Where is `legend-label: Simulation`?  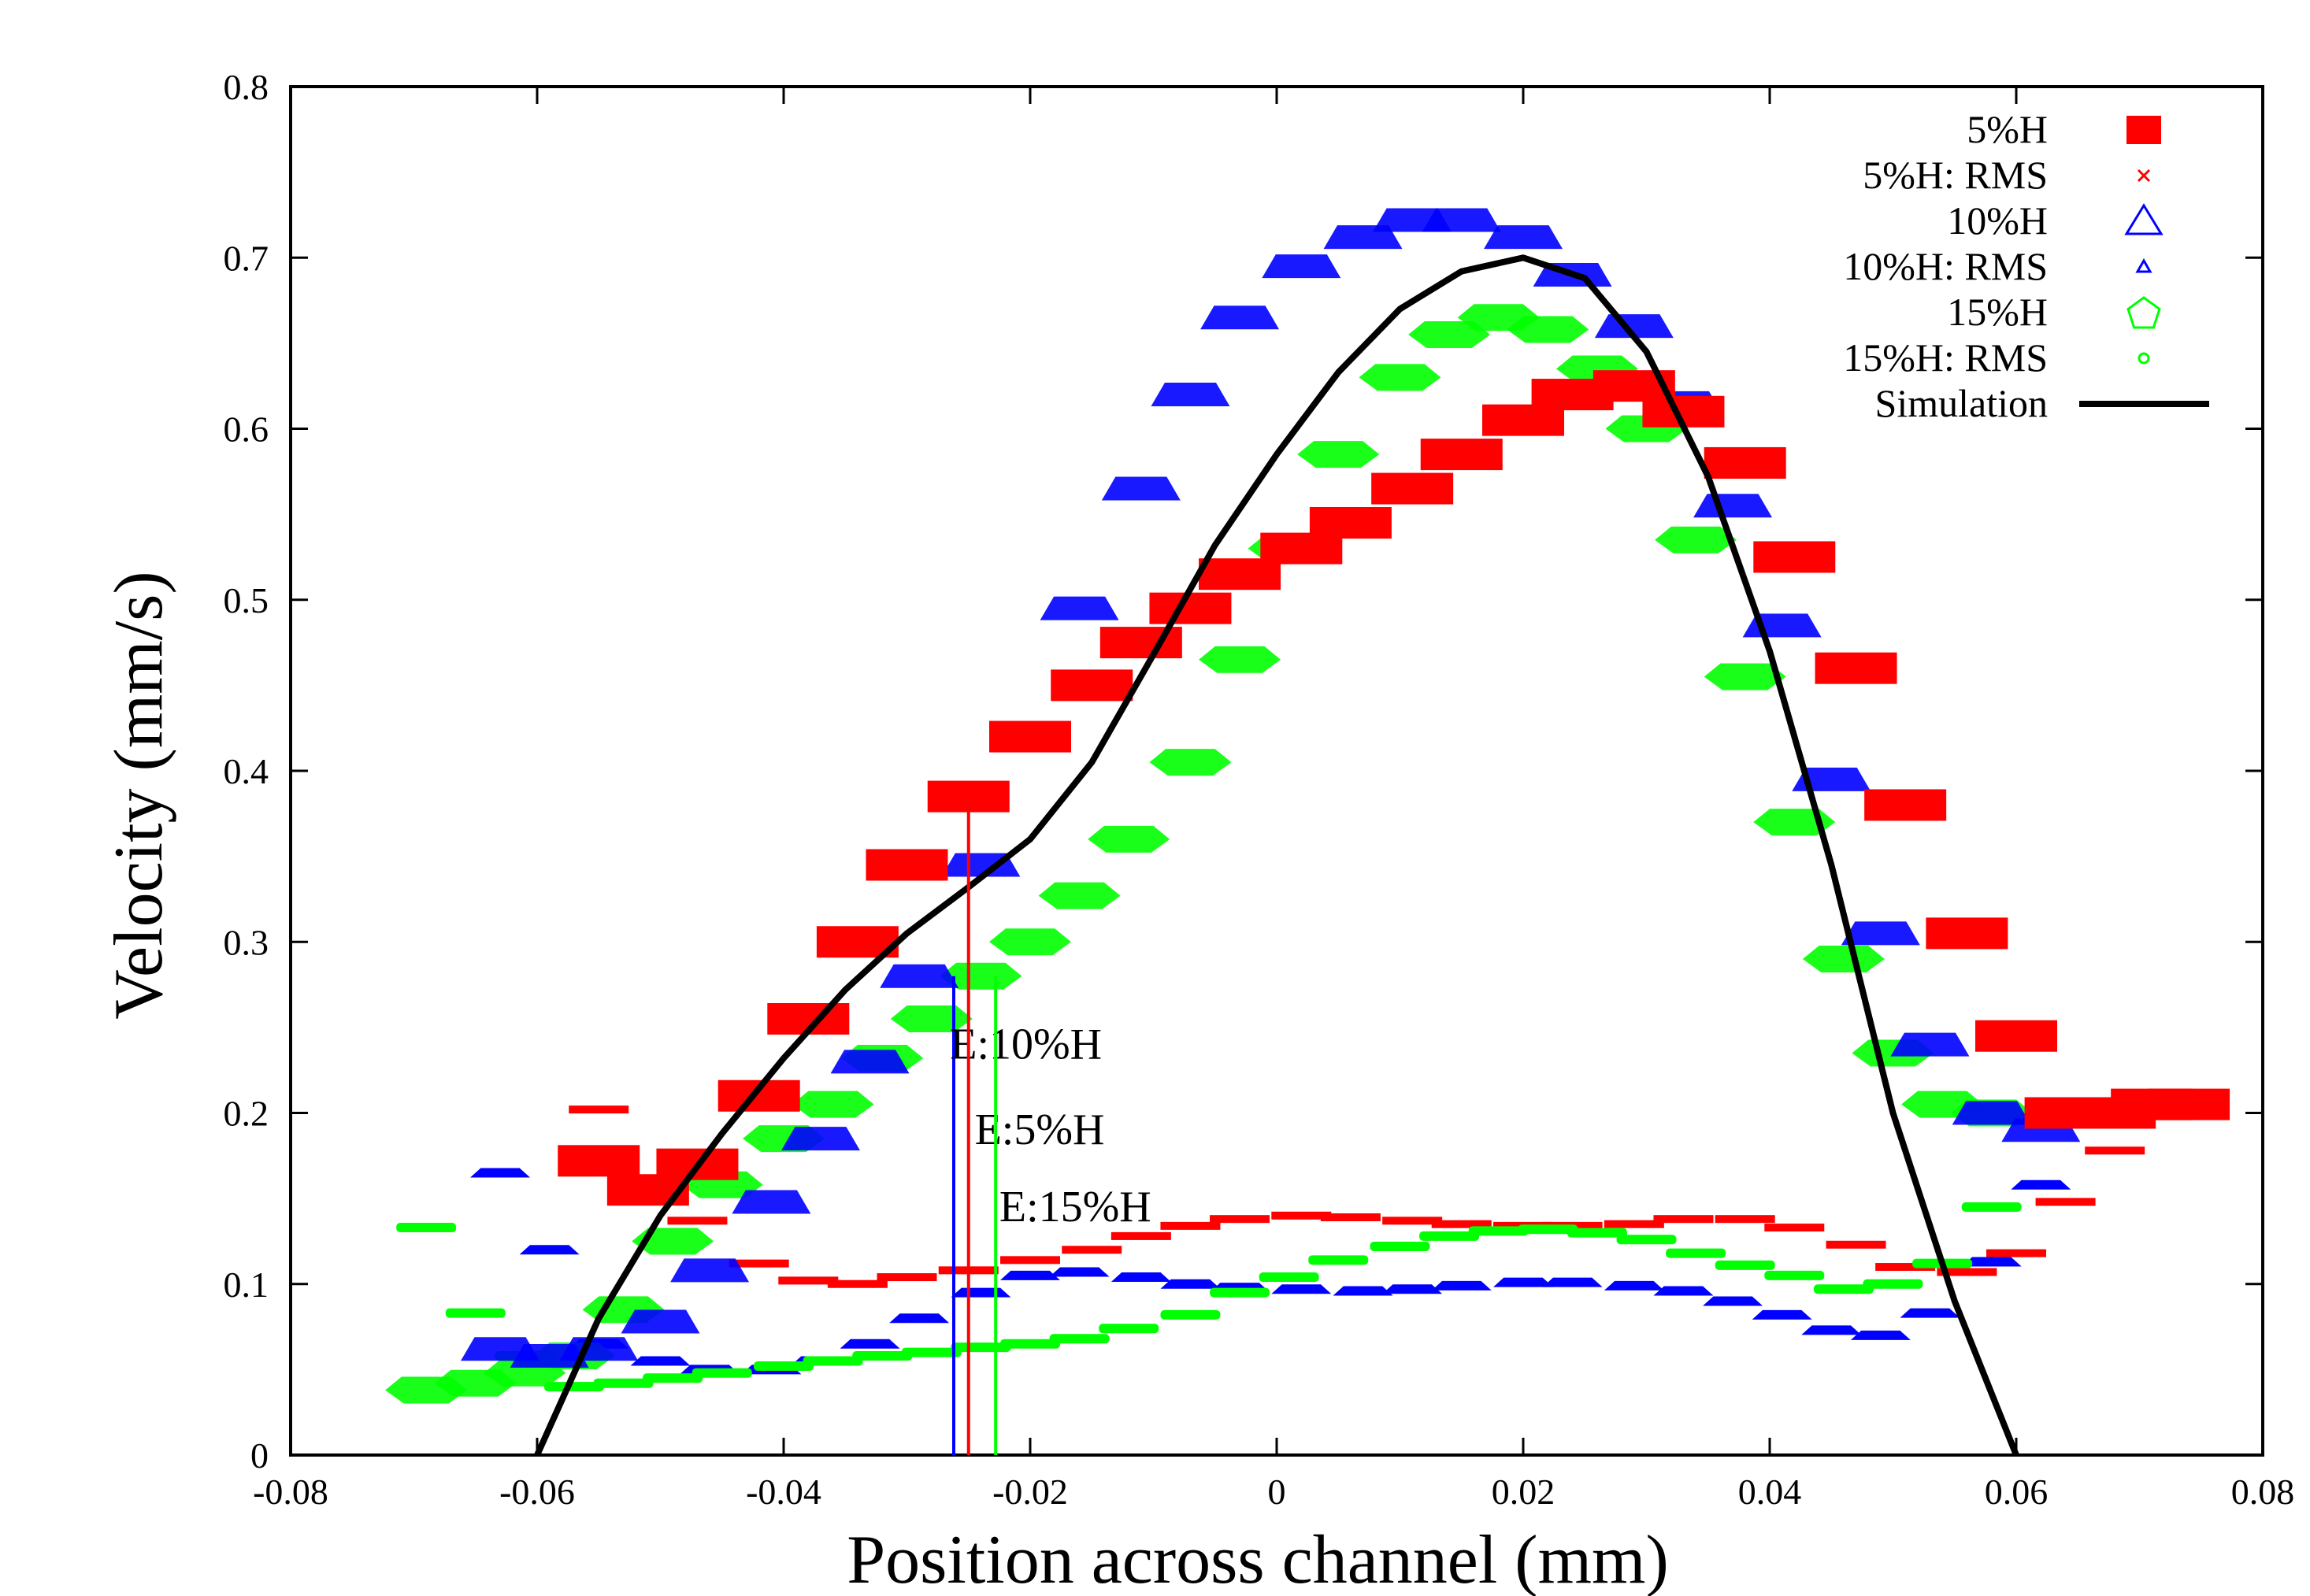 legend-label: Simulation is located at coordinates (1962, 403).